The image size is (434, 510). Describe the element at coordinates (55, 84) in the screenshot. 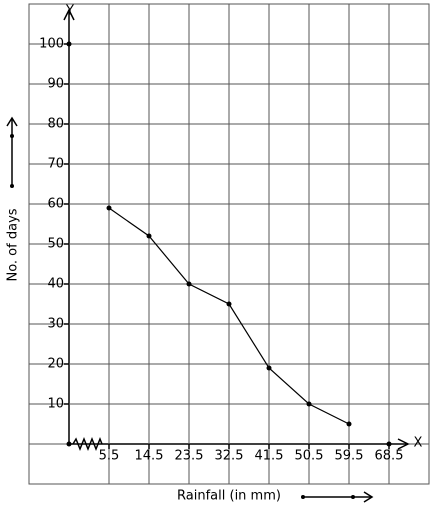

I see `y-tick-label: 90` at that location.